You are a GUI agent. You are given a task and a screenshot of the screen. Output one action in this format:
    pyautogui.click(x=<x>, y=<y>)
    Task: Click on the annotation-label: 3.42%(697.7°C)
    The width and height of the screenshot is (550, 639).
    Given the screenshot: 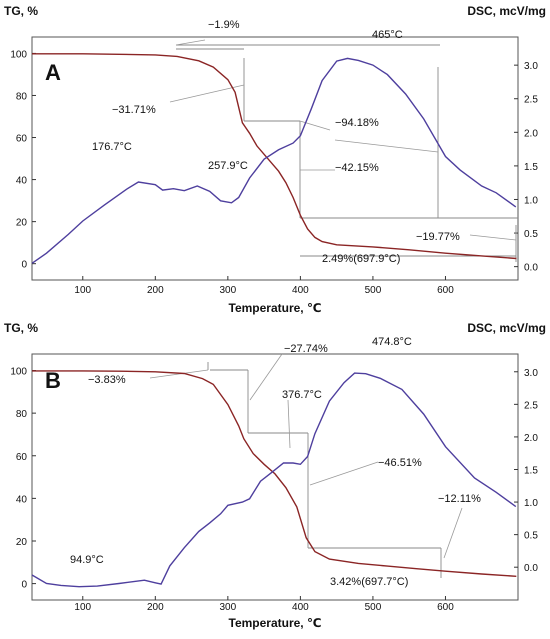 What is the action you would take?
    pyautogui.click(x=369, y=582)
    